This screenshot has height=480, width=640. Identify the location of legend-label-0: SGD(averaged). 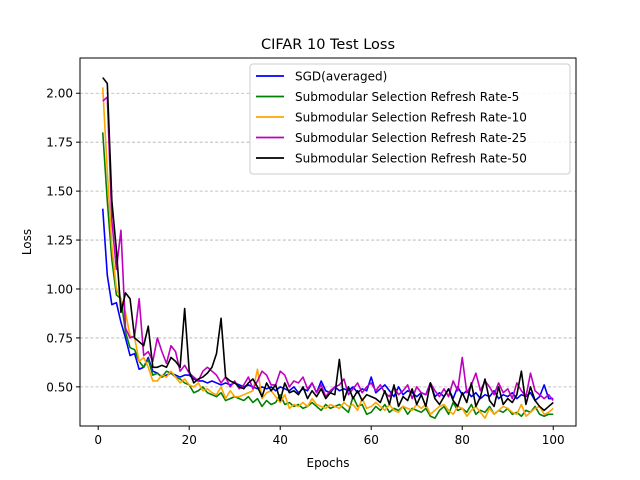
(341, 77).